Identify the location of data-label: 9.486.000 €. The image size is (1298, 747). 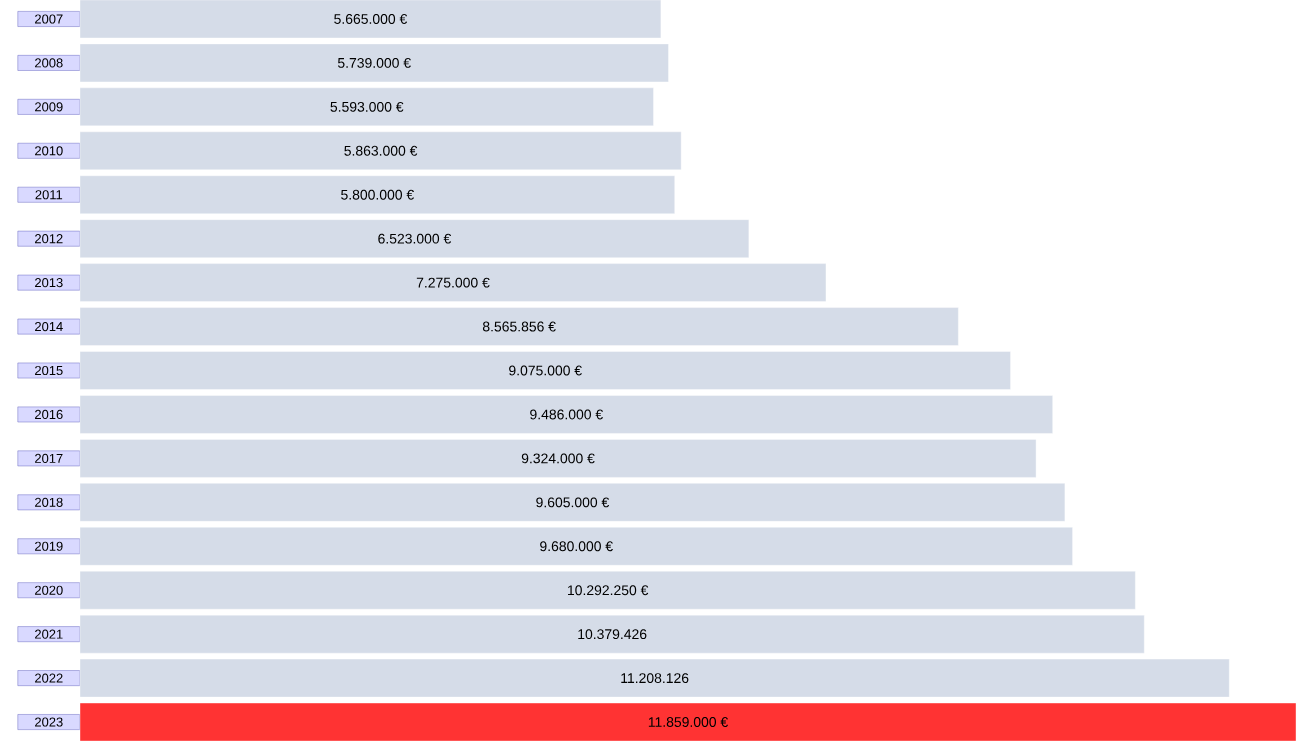
(566, 414).